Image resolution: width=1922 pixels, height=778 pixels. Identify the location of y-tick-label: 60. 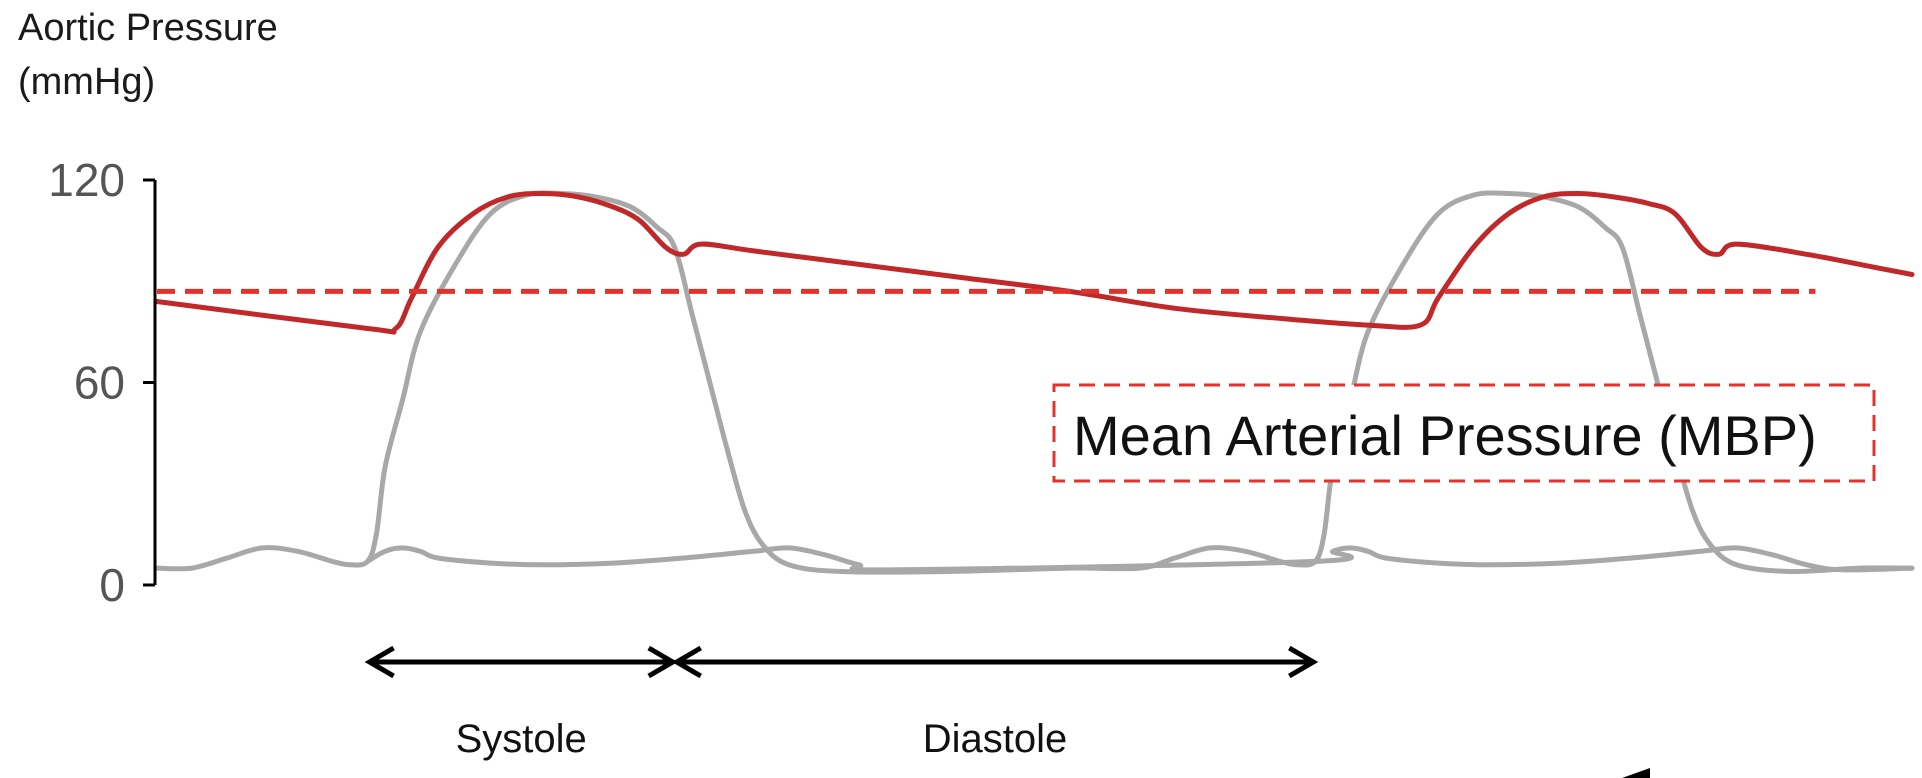
(99, 383).